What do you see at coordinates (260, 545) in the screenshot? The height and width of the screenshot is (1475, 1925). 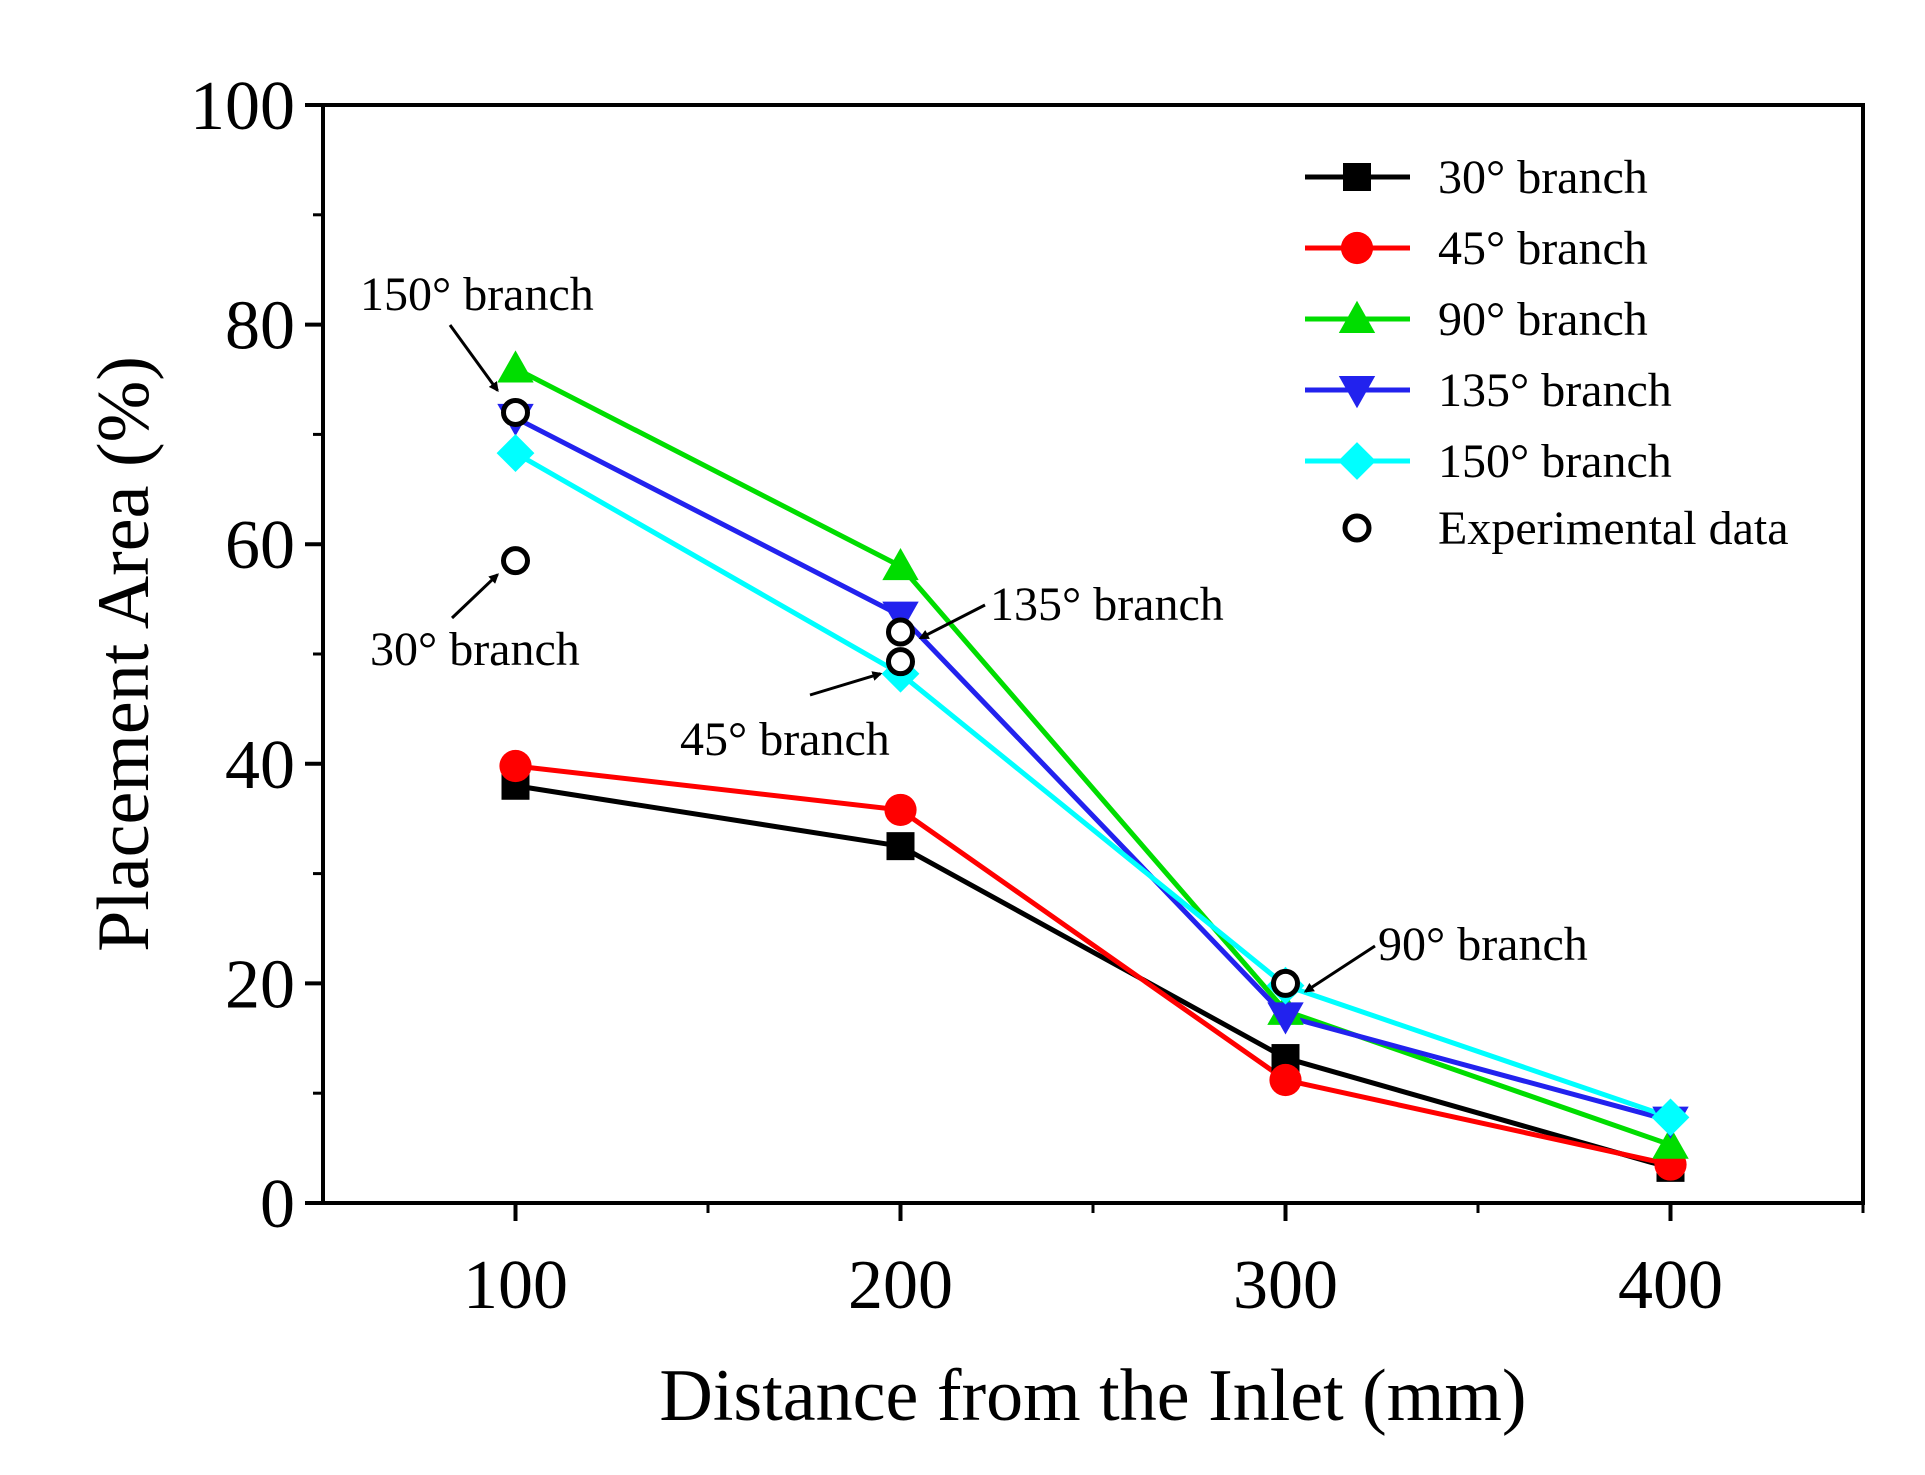 I see `y-tick-label: 60` at bounding box center [260, 545].